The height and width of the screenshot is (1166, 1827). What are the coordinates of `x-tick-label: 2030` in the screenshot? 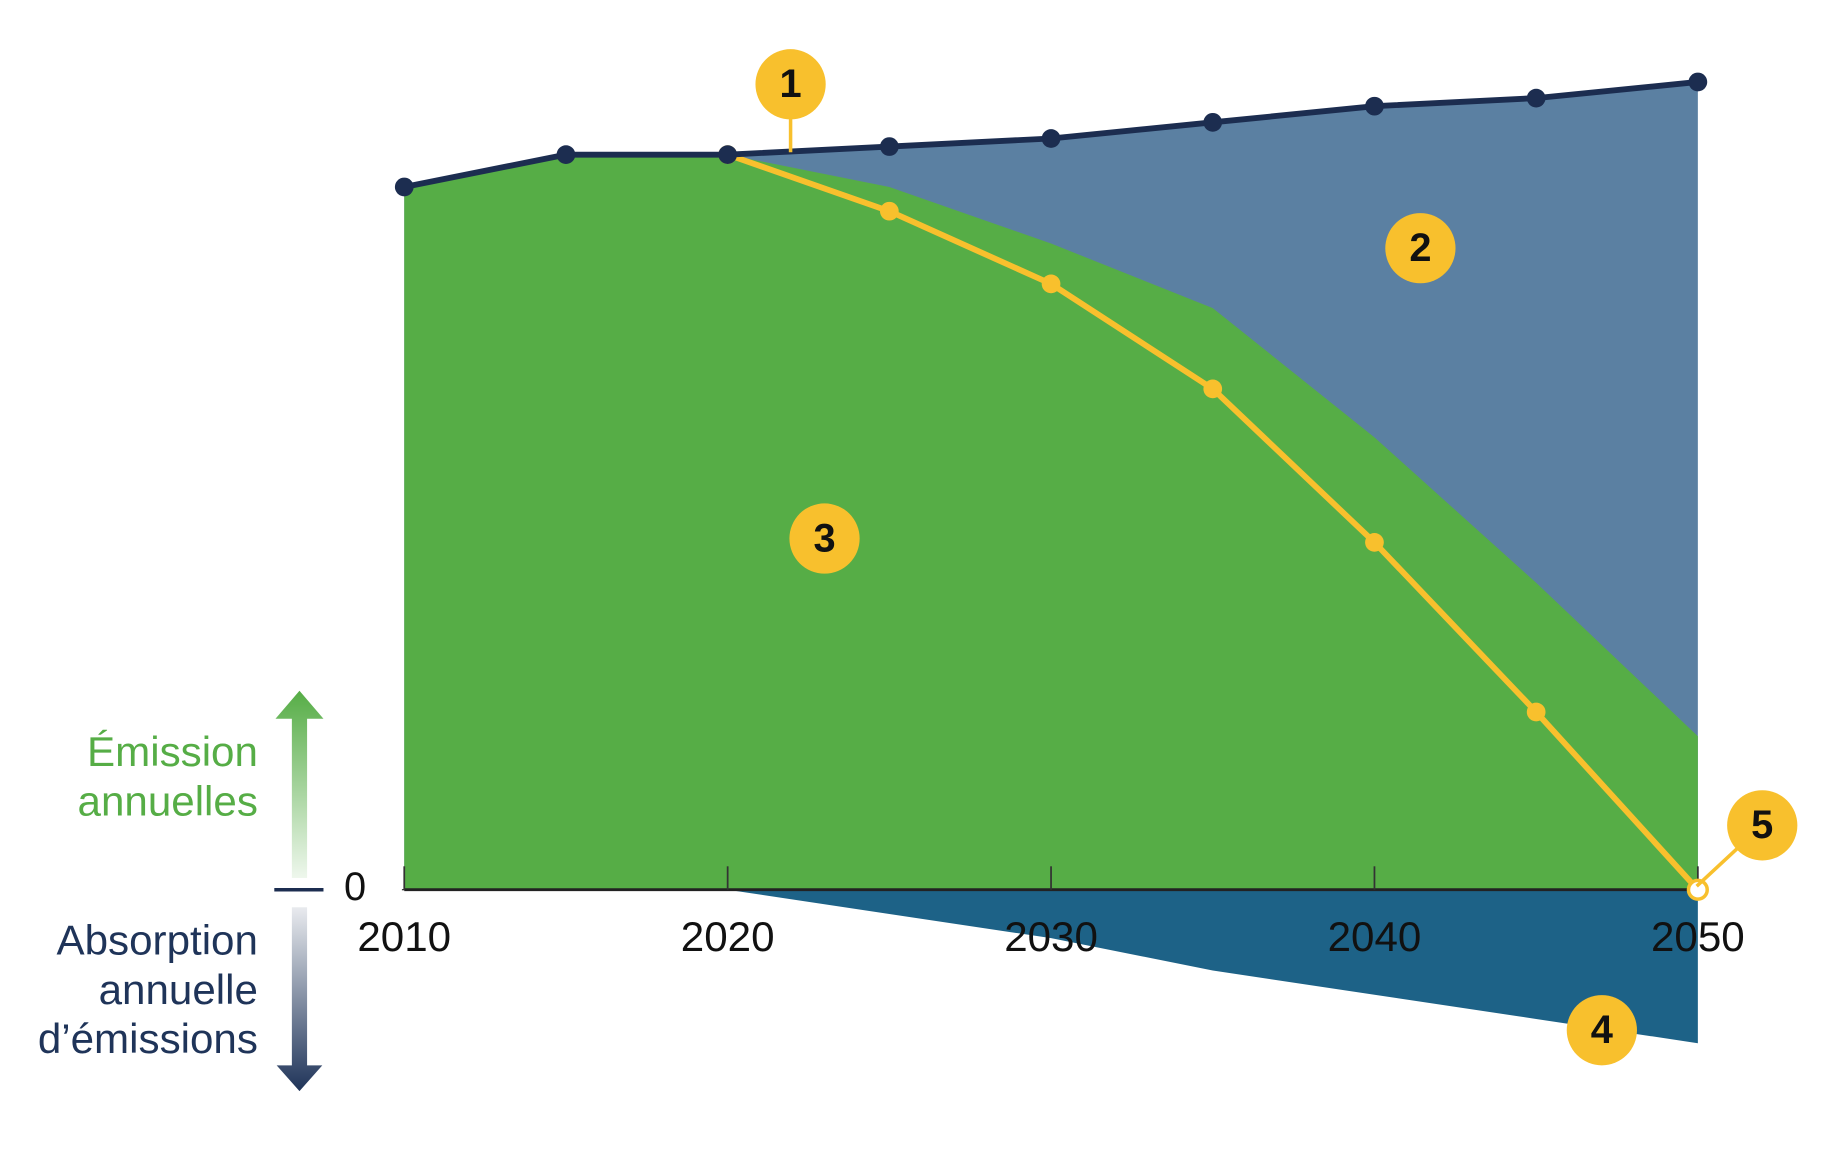 It's located at (1051, 936).